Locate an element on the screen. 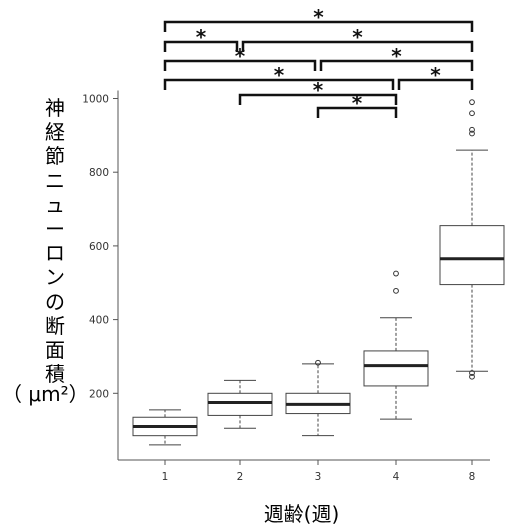 The image size is (513, 527). x-axis-label: 週齢(週) is located at coordinates (301, 514).